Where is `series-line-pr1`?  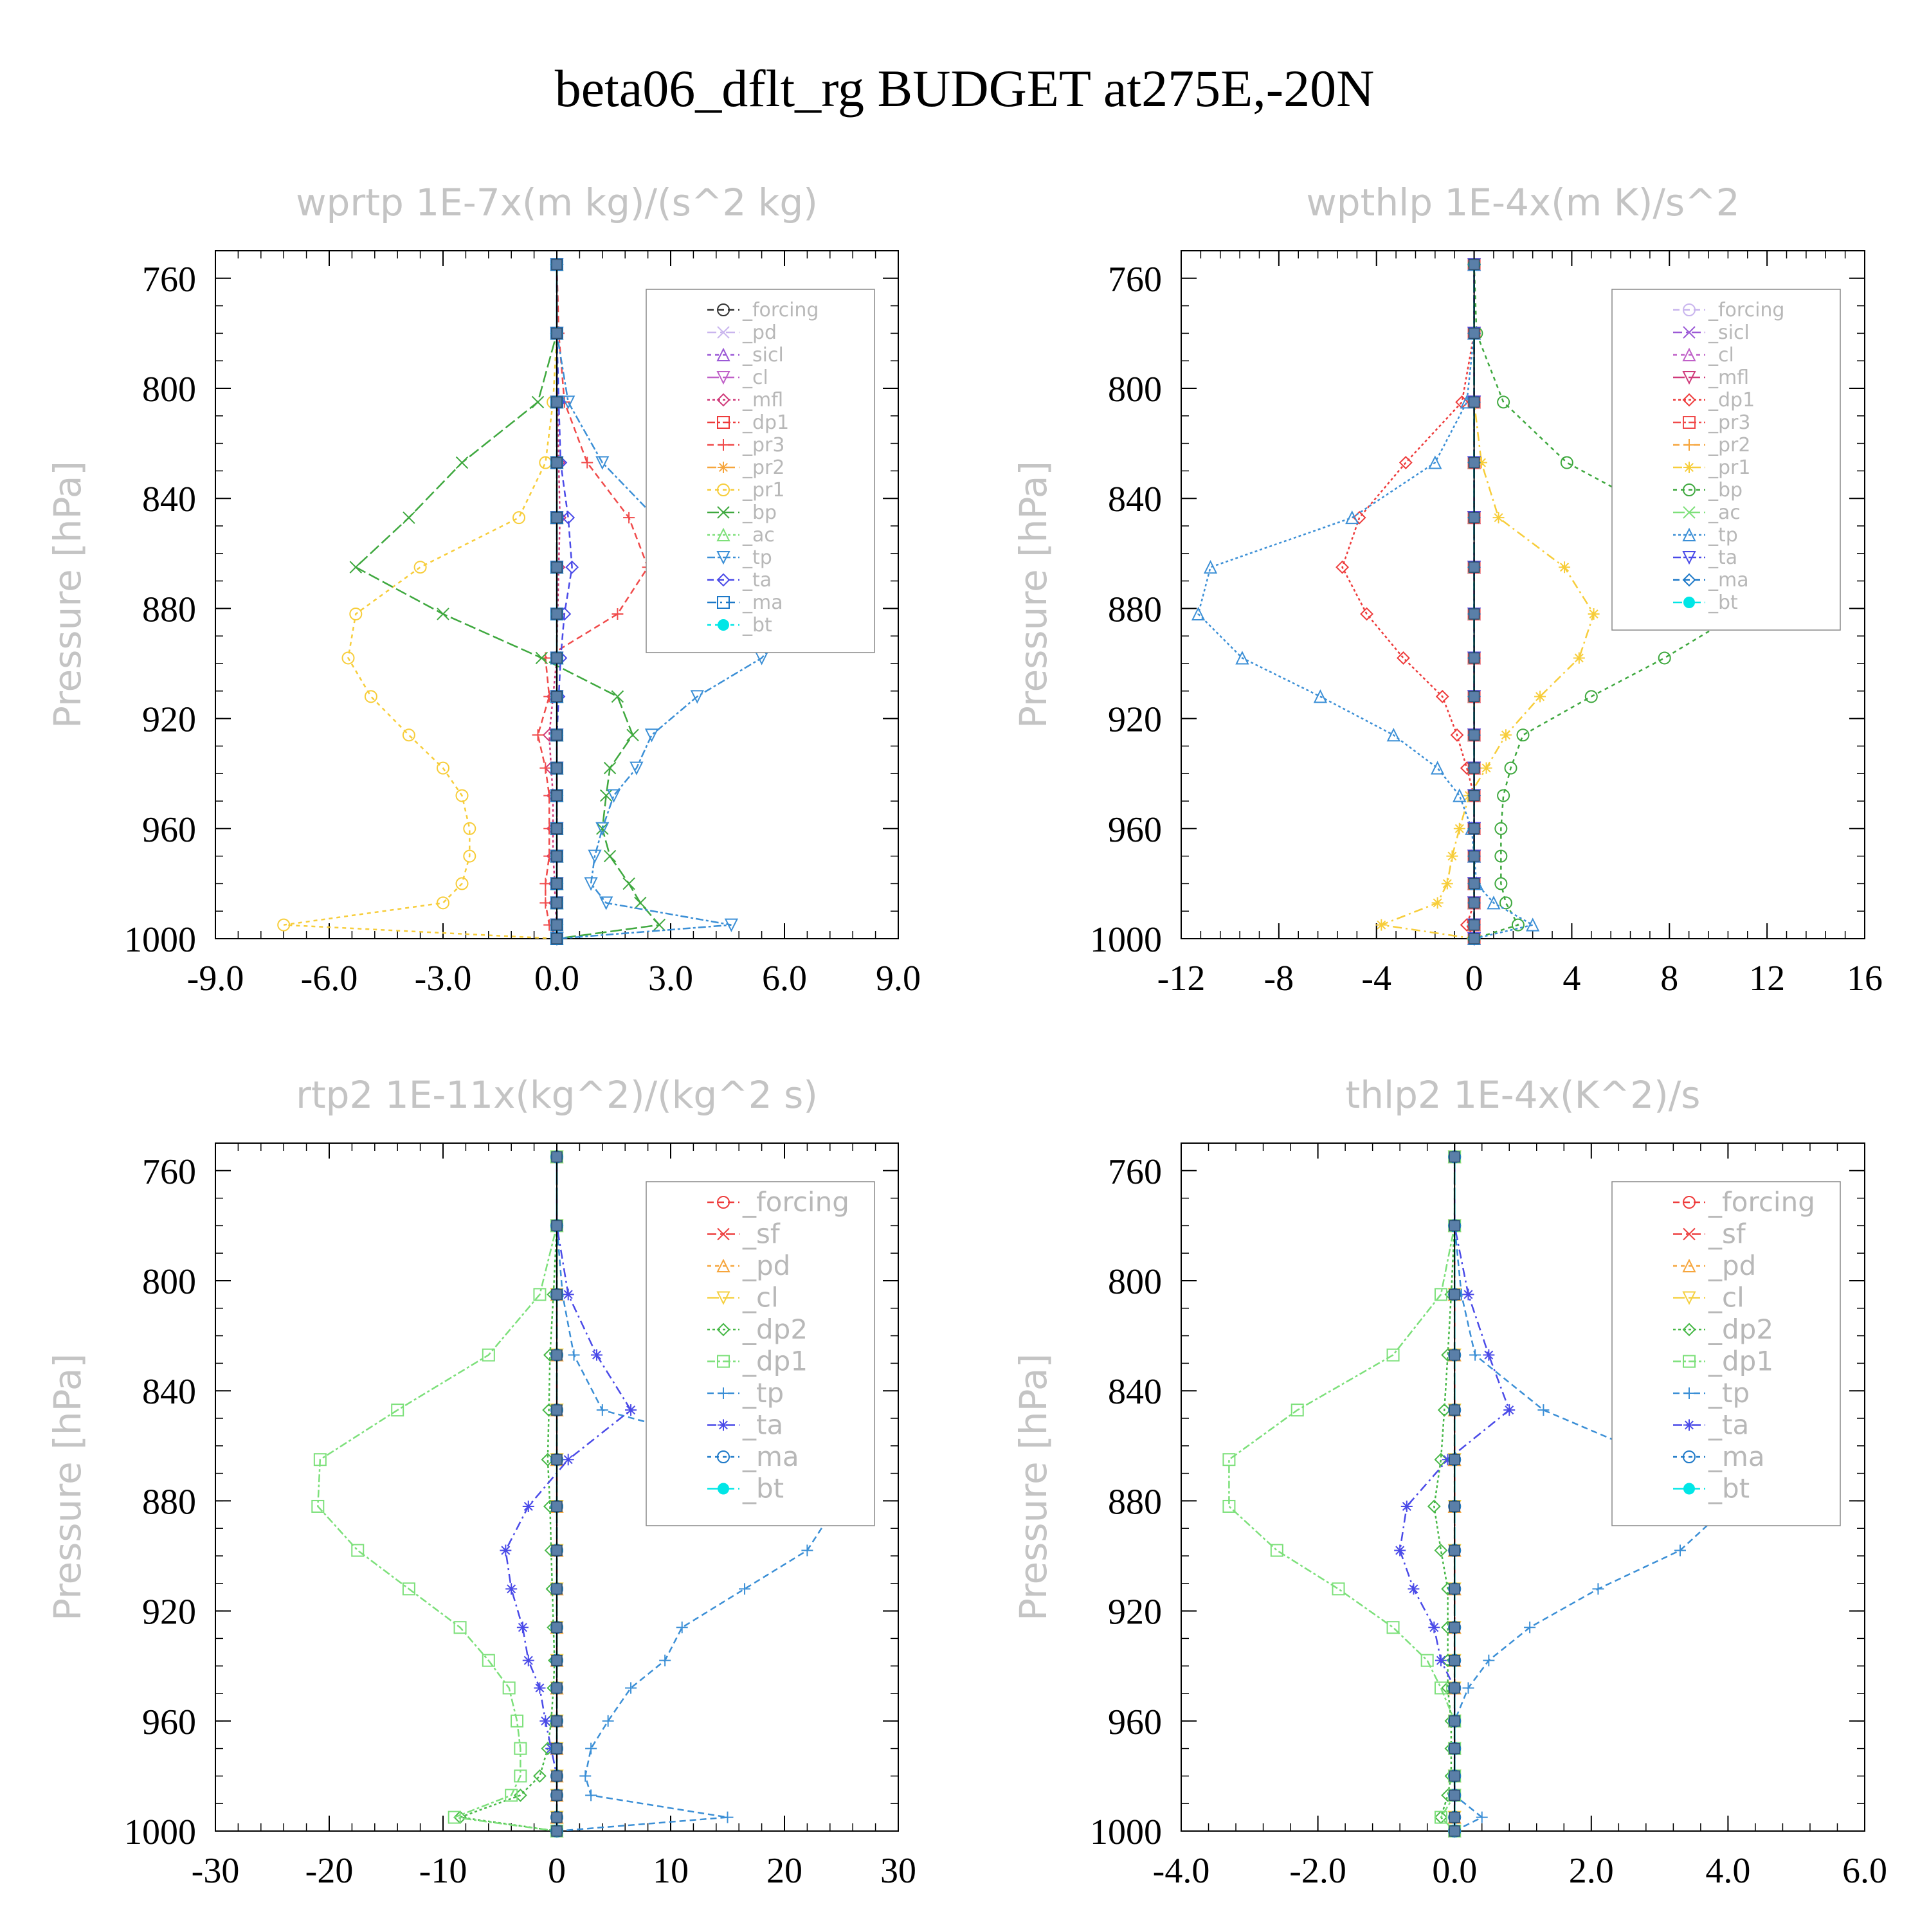
series-line-pr1 is located at coordinates (421, 602).